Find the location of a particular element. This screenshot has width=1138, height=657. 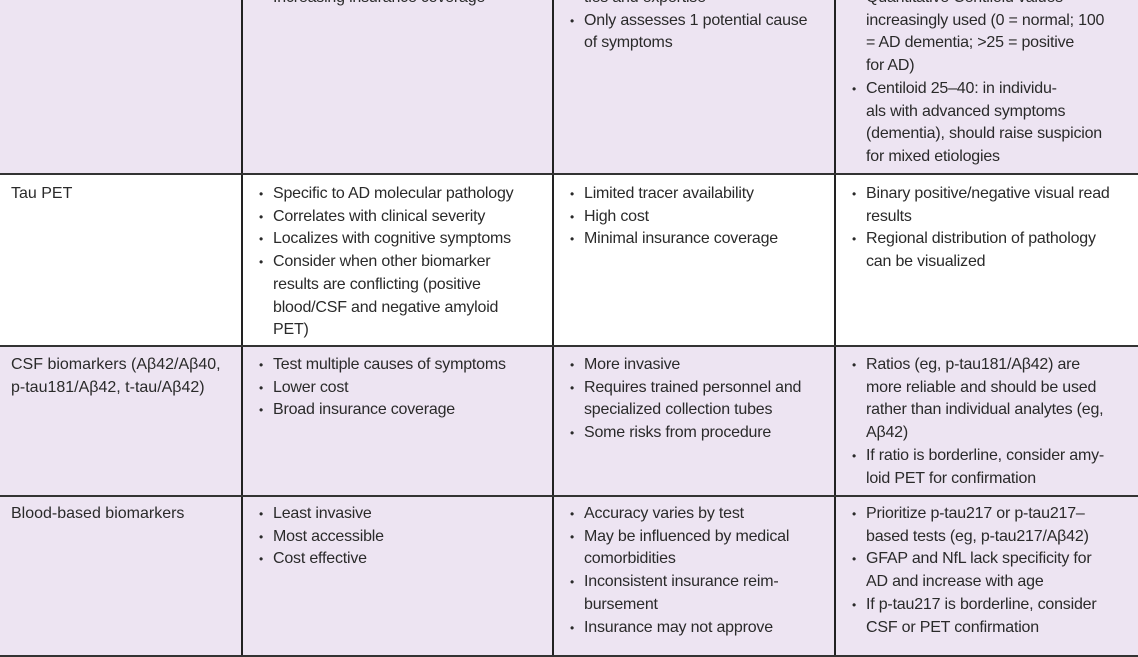

list-item: More invasive is located at coordinates (699, 365).